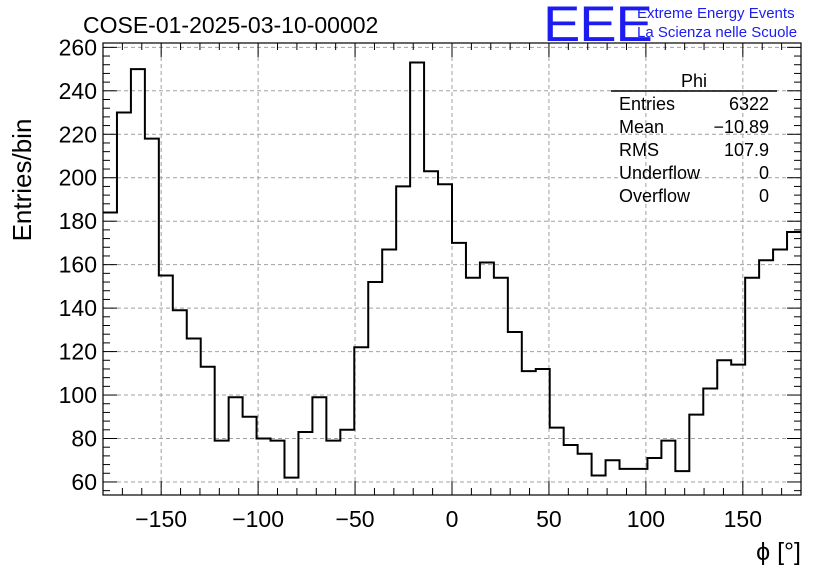  I want to click on stats-label: Overflow, so click(655, 196).